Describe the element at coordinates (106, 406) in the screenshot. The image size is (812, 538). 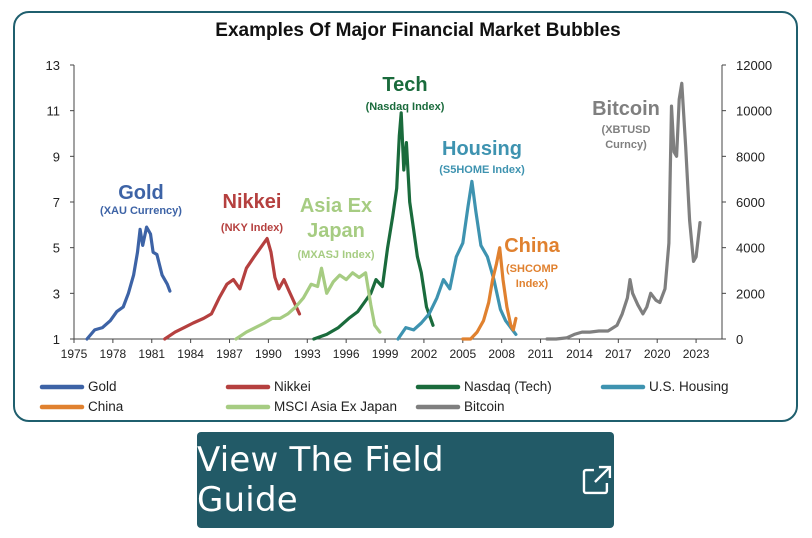
I see `legend-label: China` at that location.